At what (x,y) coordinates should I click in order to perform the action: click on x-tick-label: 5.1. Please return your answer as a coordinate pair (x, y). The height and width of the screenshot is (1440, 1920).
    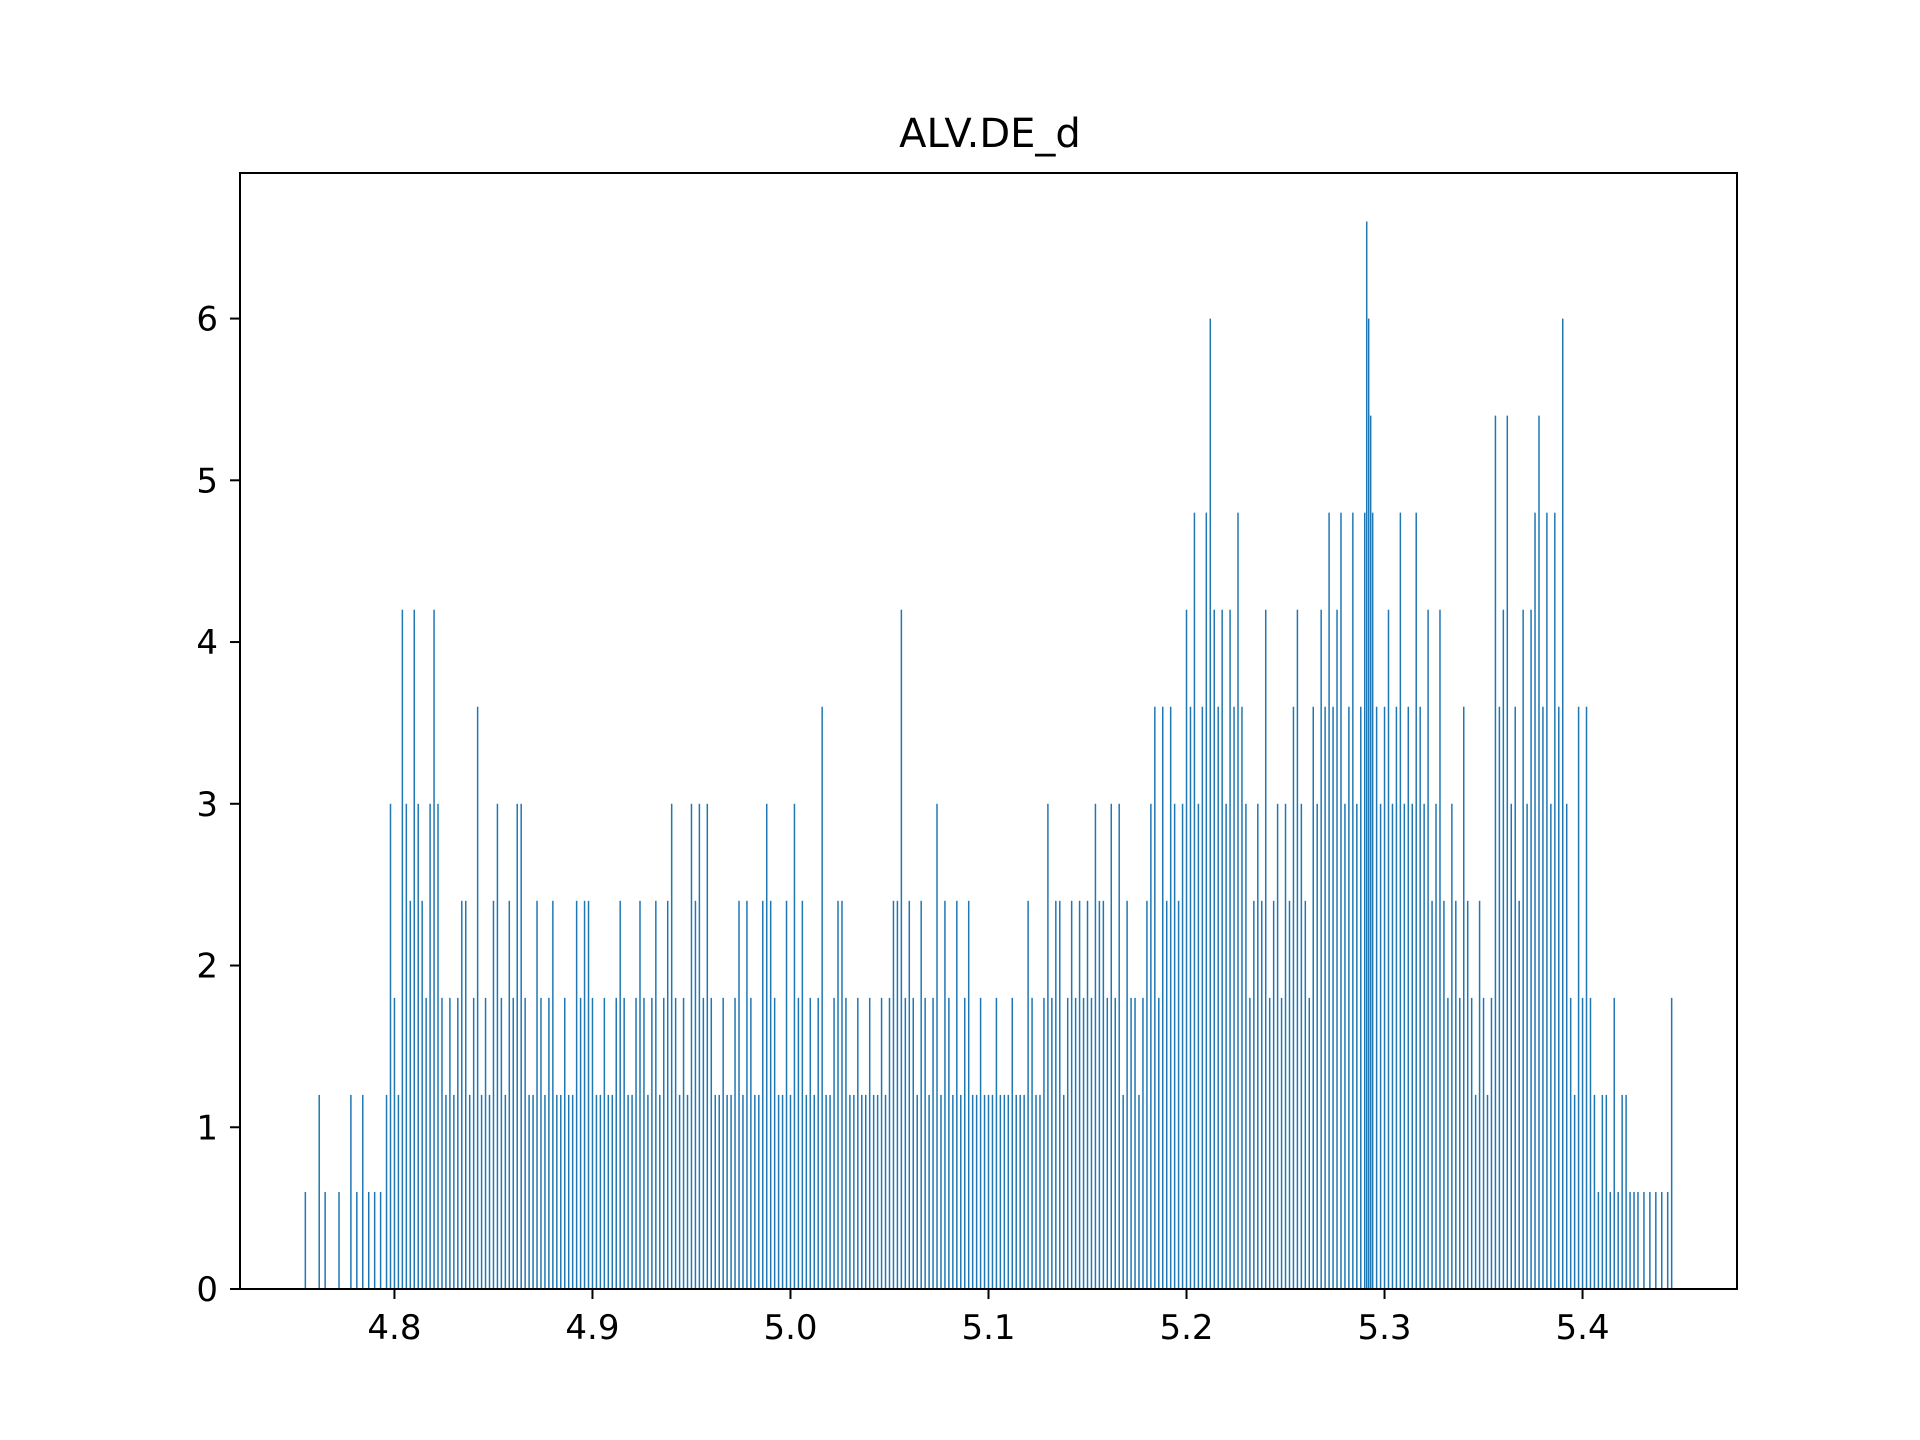
    Looking at the image, I should click on (988, 1328).